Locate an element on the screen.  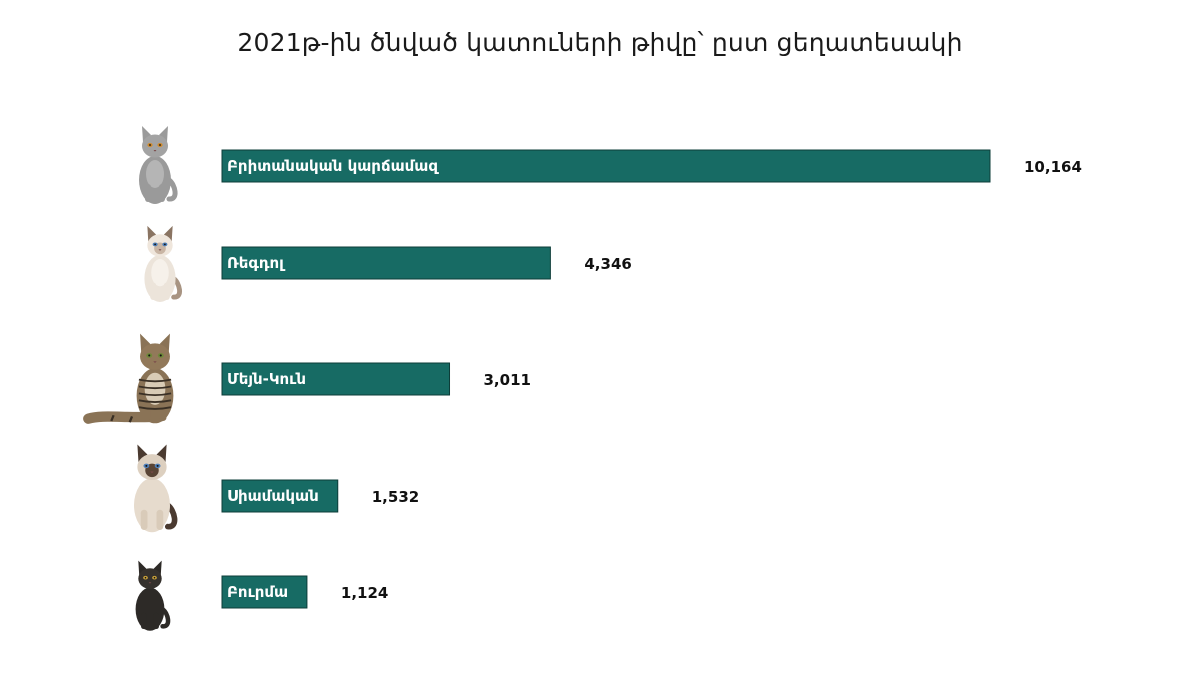
category-label: Բրիտանական կարճամազ is located at coordinates (333, 166).